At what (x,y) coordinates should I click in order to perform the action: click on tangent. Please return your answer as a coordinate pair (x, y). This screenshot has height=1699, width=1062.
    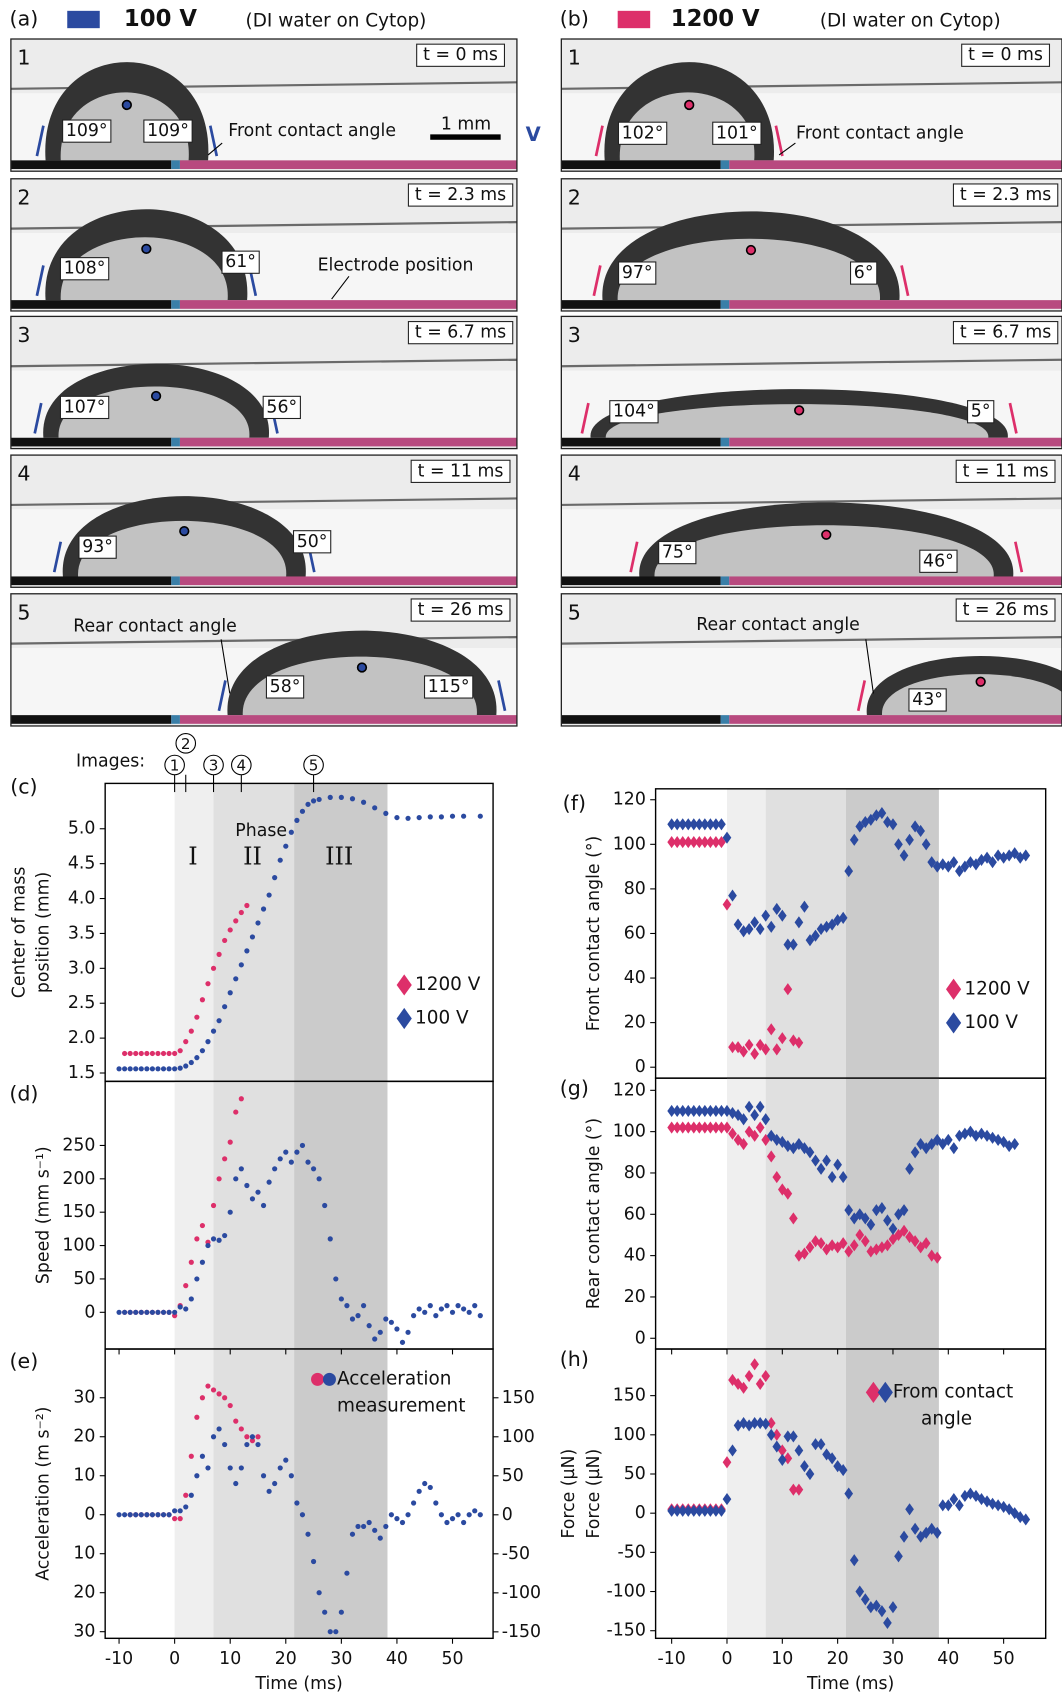
    Looking at the image, I should click on (585, 418).